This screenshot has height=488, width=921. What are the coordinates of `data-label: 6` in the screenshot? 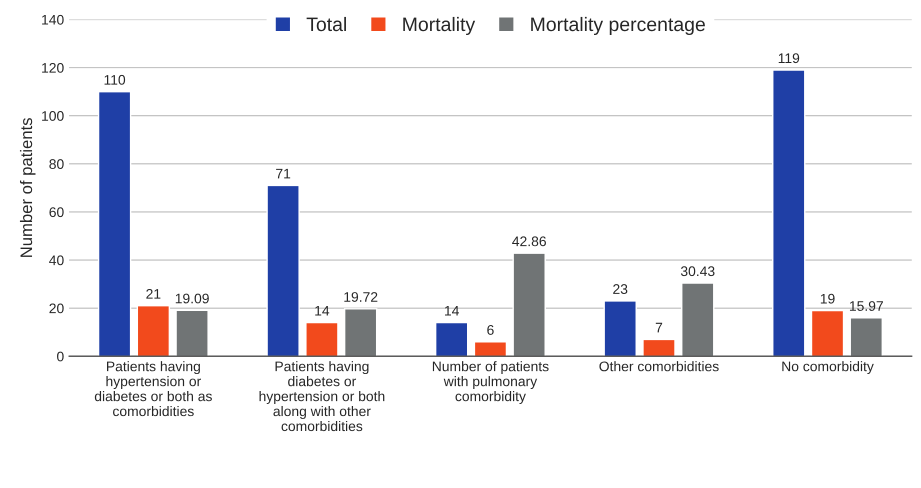 It's located at (490, 330).